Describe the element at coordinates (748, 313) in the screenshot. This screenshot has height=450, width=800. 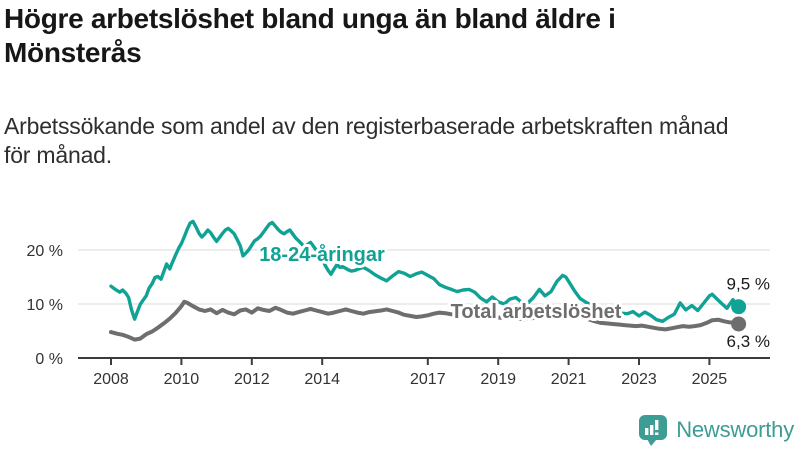
I see `end-value-labels: 9,5 % 6,3 %` at that location.